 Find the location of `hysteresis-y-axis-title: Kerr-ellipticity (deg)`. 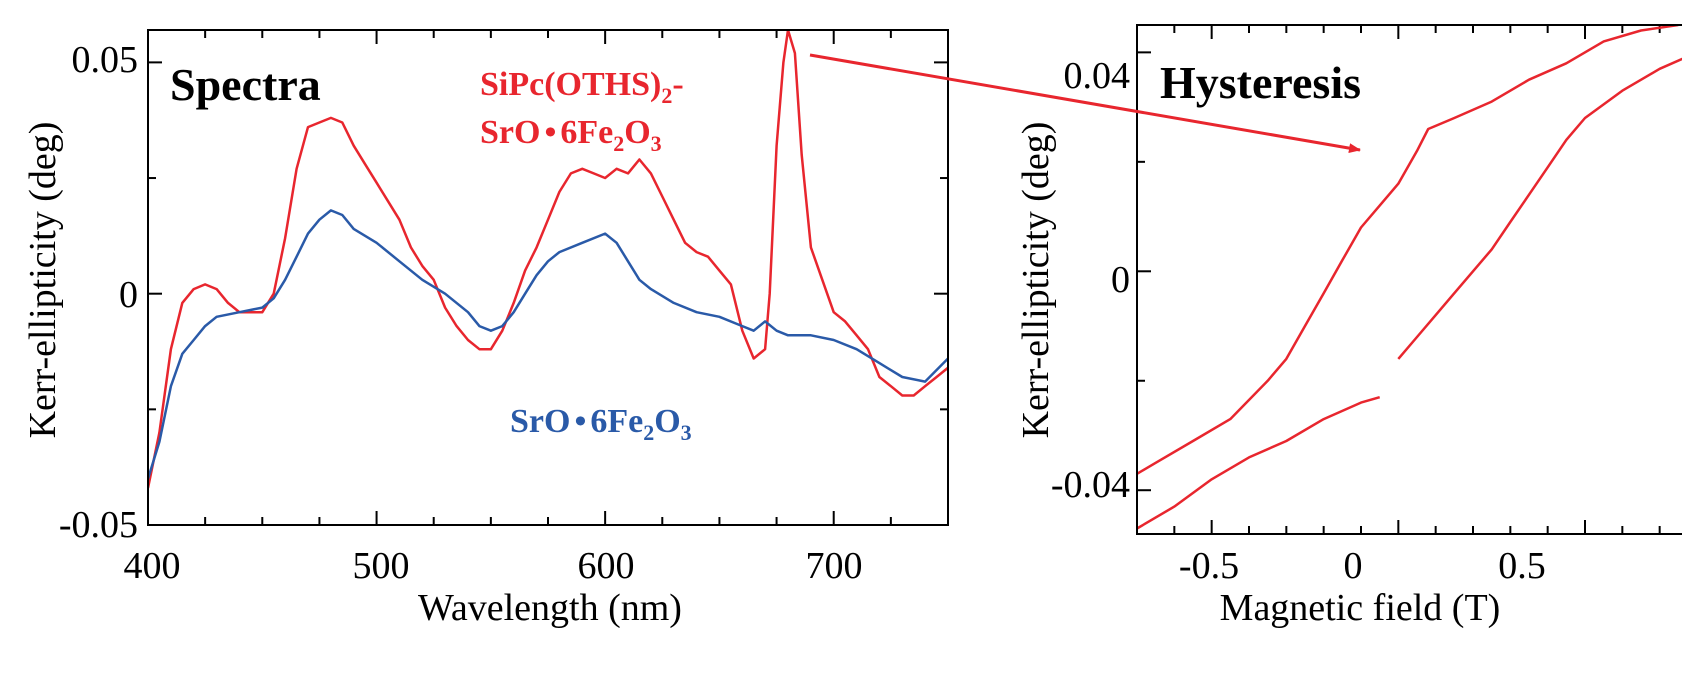

hysteresis-y-axis-title: Kerr-ellipticity (deg) is located at coordinates (1036, 280).